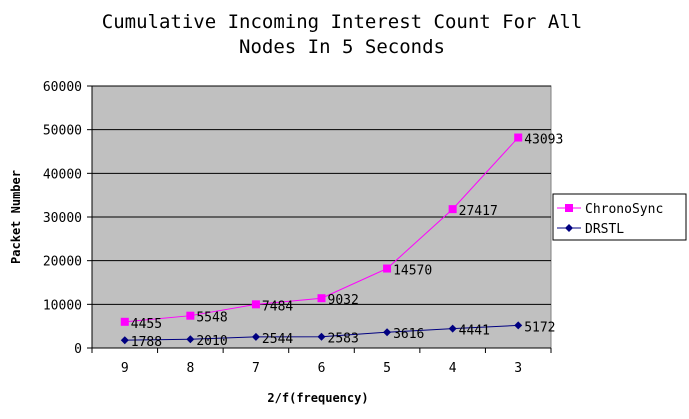 Image resolution: width=689 pixels, height=419 pixels. I want to click on data-label-chronosync: 5548, so click(211, 318).